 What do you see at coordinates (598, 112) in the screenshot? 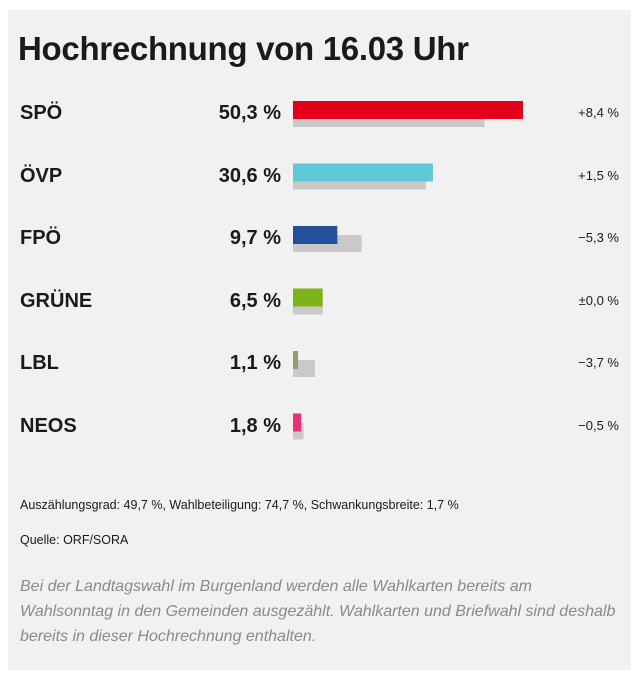
I see `change-label: +8,4 %` at bounding box center [598, 112].